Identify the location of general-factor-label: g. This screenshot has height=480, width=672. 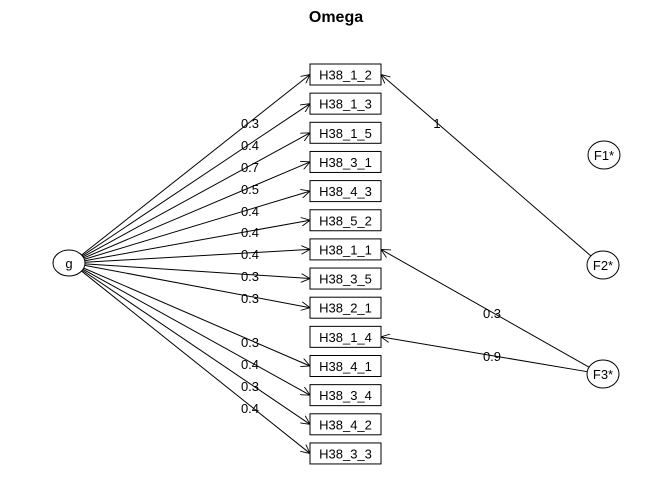
(68, 263).